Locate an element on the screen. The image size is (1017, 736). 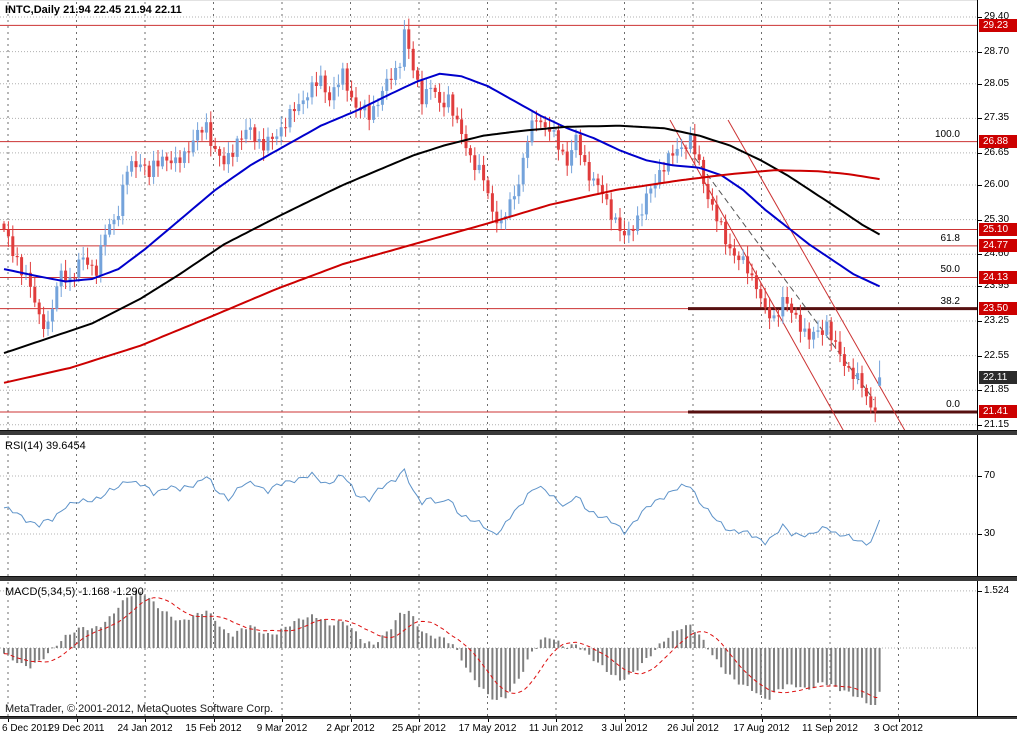
price-badge-24.77: 24.77 is located at coordinates (998, 246).